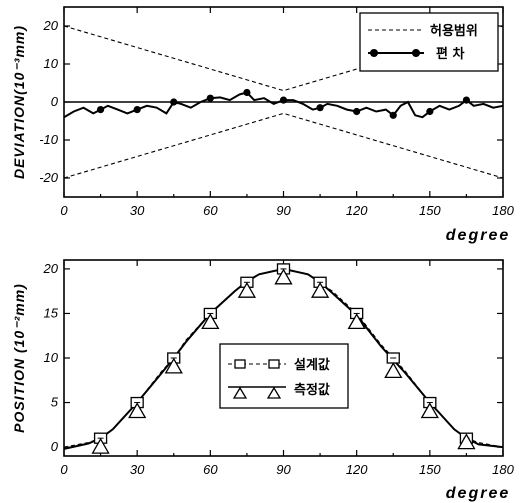 Image resolution: width=526 pixels, height=503 pixels. What do you see at coordinates (49, 139) in the screenshot?
I see `y-tick-label: -10` at bounding box center [49, 139].